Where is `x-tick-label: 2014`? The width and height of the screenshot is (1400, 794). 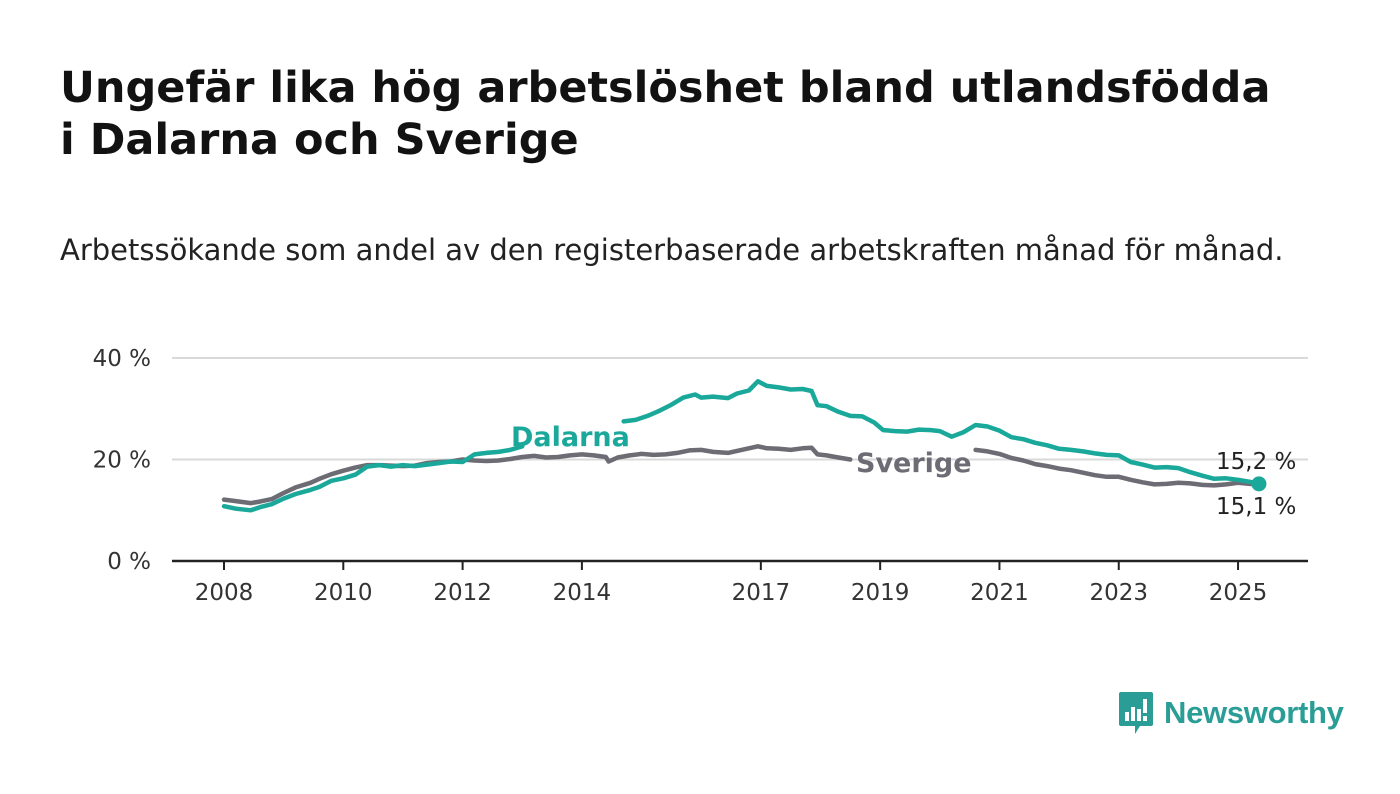
x-tick-label: 2014 is located at coordinates (582, 593).